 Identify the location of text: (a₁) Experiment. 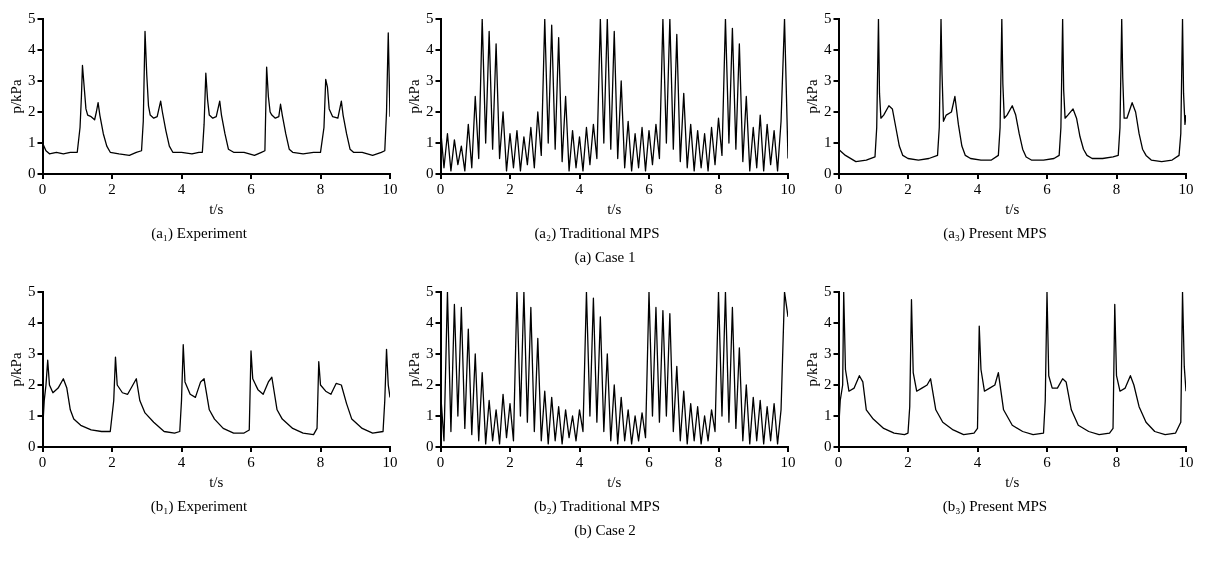
(199, 233).